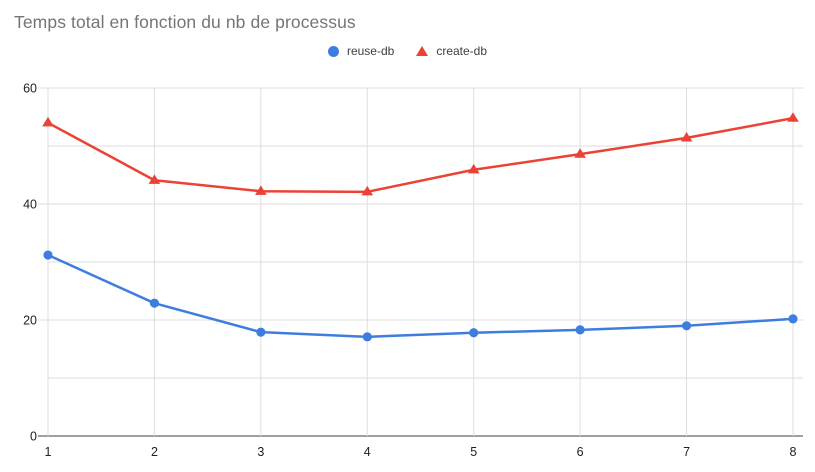  I want to click on point-reuse-db-x7, so click(686, 326).